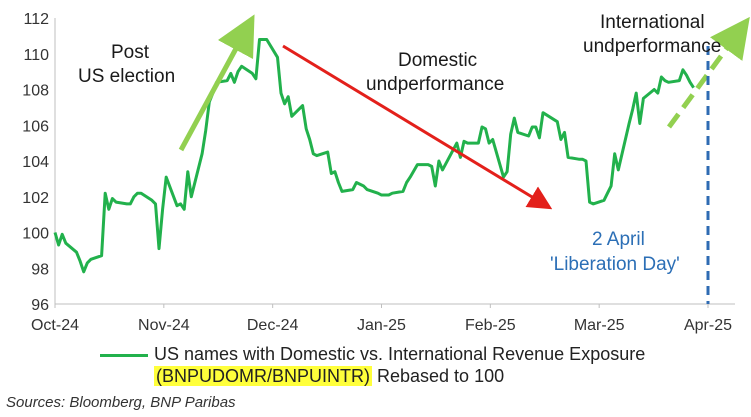  Describe the element at coordinates (164, 325) in the screenshot. I see `x-tick-label: Nov-24` at that location.